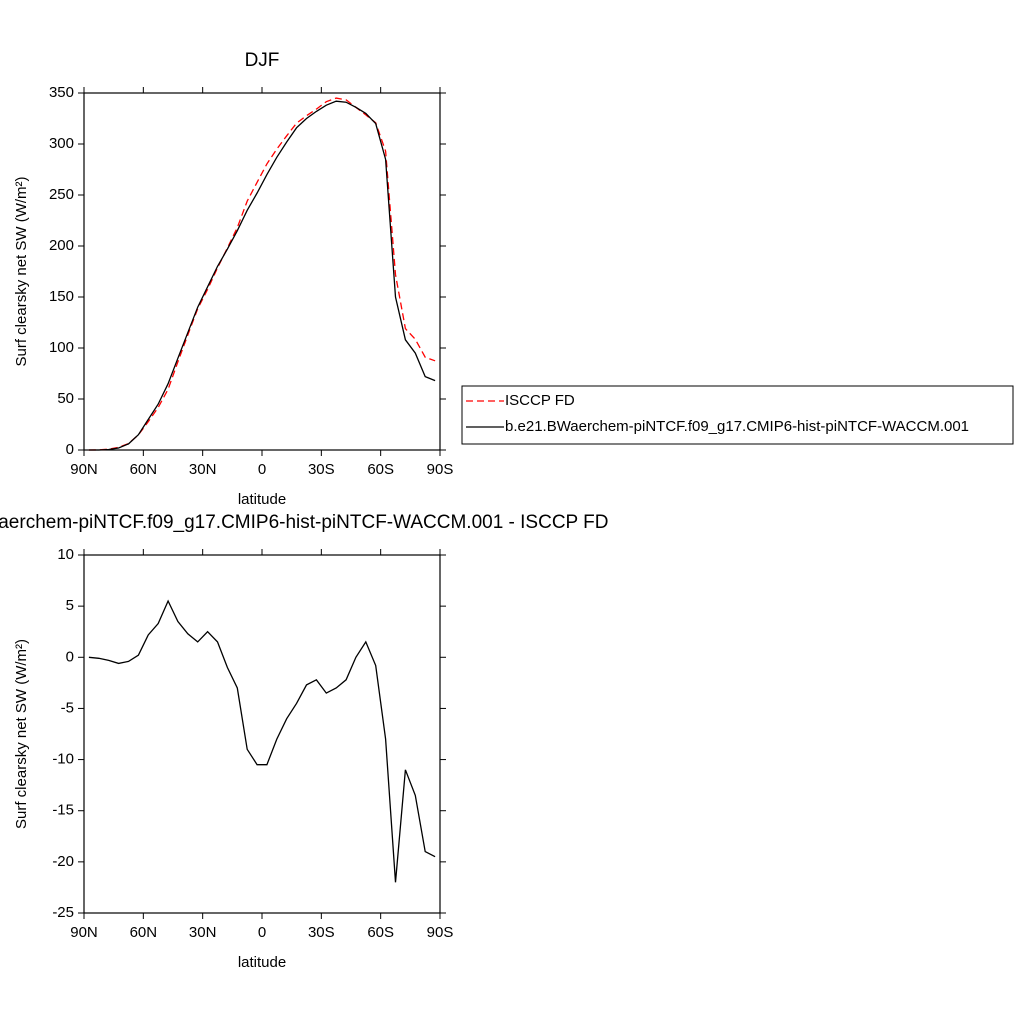 The width and height of the screenshot is (1024, 1024). Describe the element at coordinates (63, 759) in the screenshot. I see `y-tick-label: -10` at that location.